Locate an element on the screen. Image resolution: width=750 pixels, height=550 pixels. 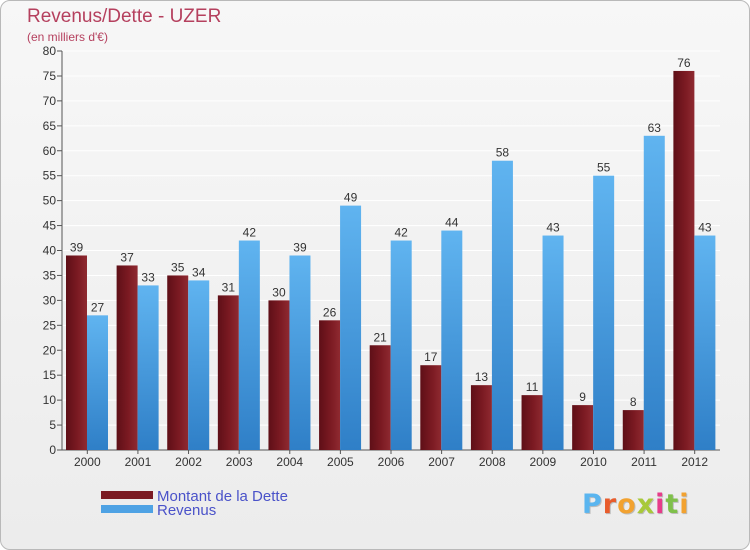
data-label-revenus: 55 is located at coordinates (604, 168).